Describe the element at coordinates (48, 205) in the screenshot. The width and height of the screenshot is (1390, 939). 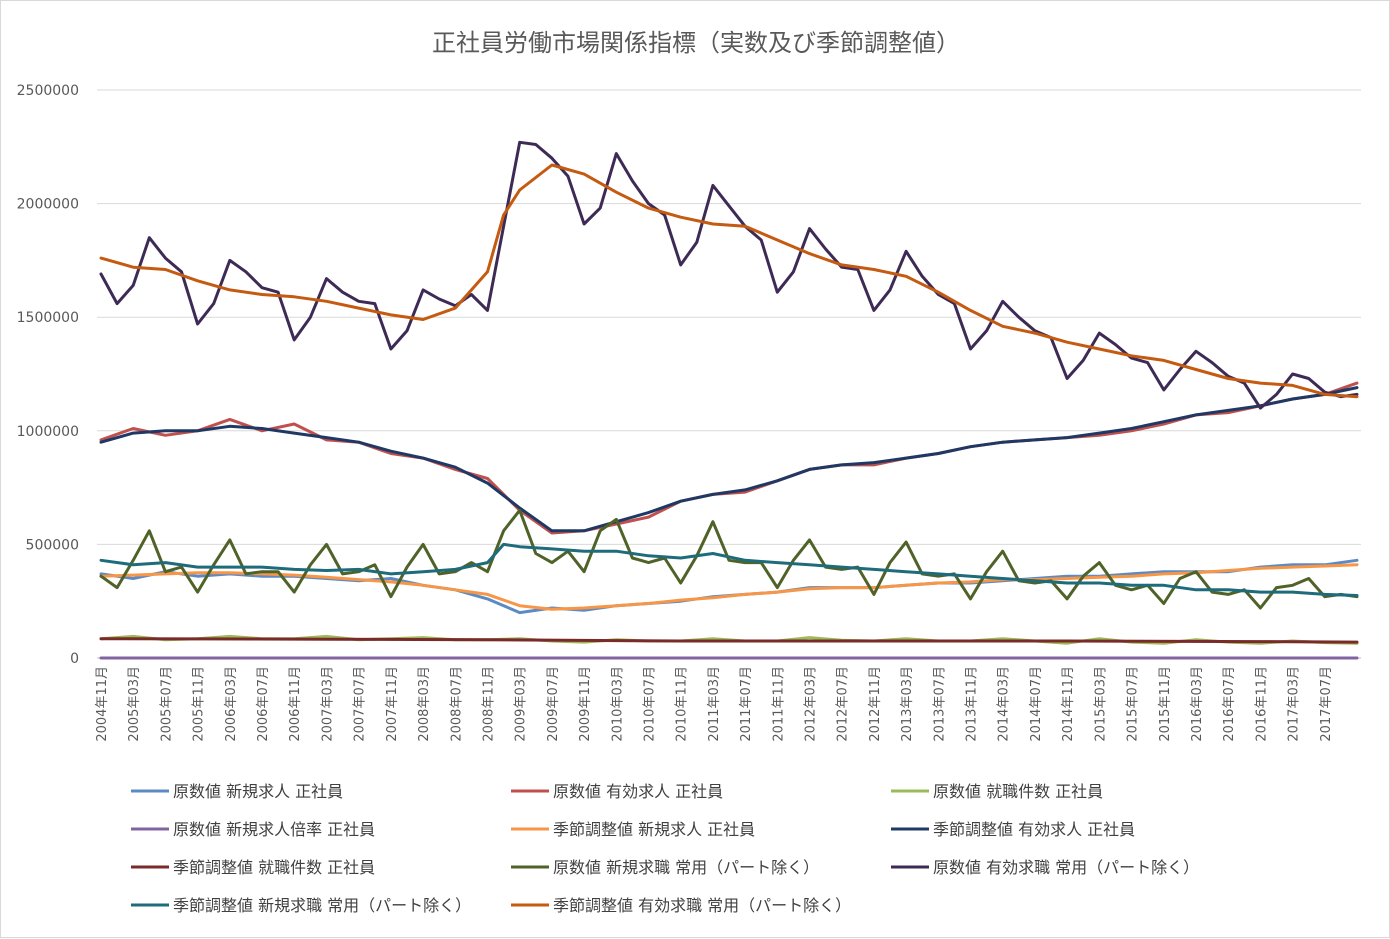
I see `y-tick-label: 2000000` at that location.